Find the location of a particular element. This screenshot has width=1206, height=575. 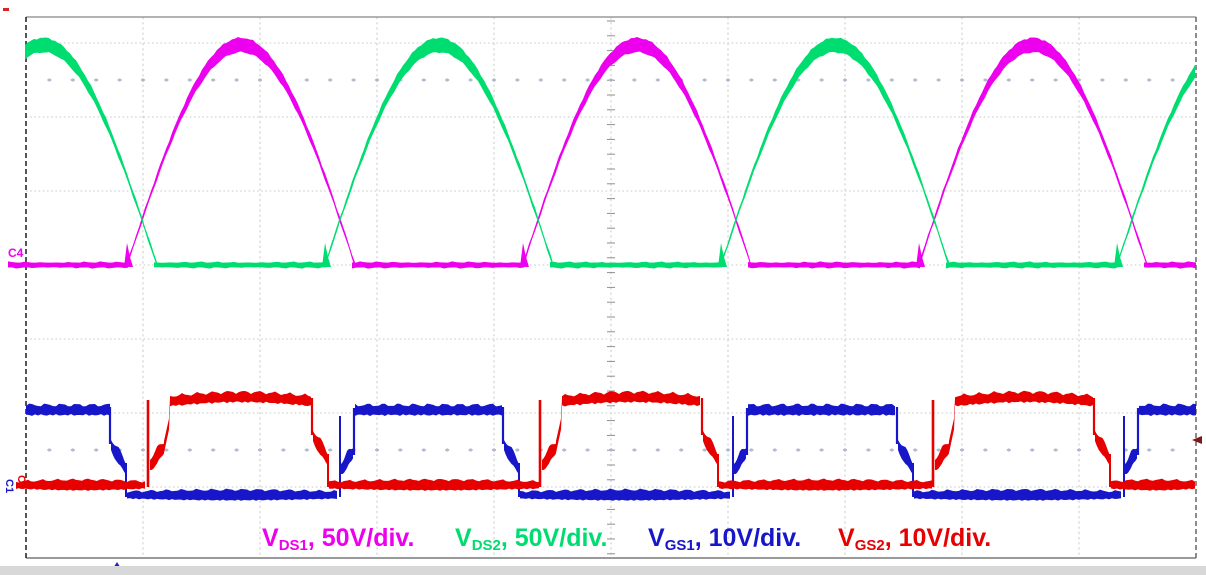

bottom-strip is located at coordinates (603, 570).